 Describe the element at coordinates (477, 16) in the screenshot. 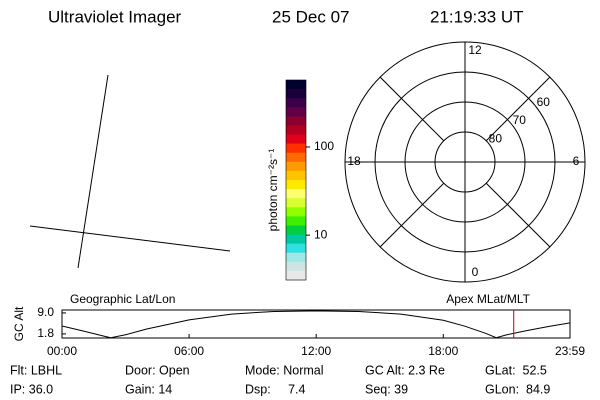

I see `time: 21:19:33 UT` at that location.